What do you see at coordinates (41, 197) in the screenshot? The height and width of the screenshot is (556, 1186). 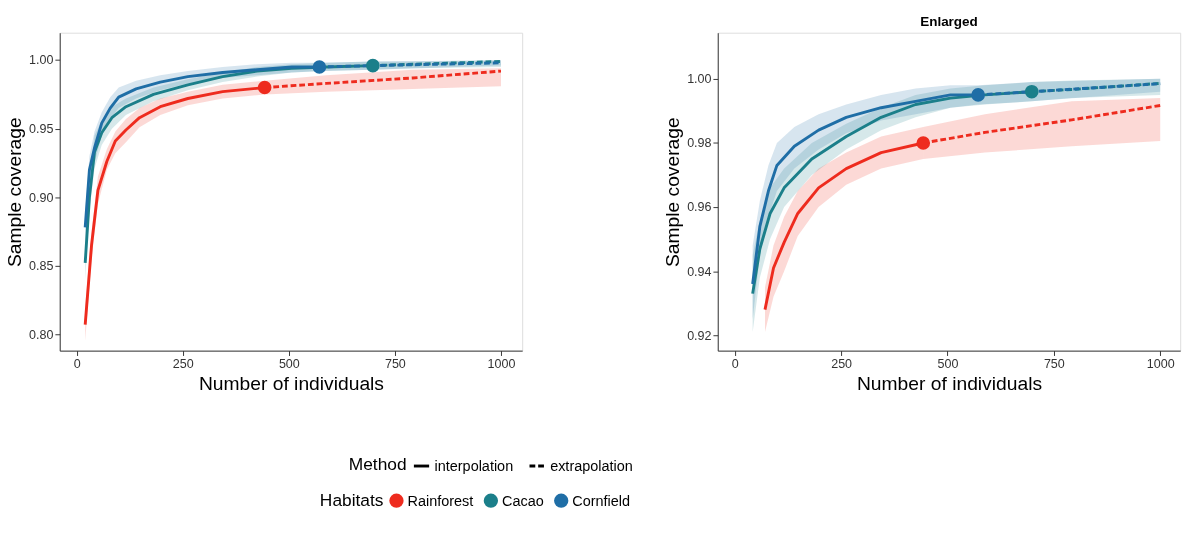 I see `y-tick-label: 0.90` at bounding box center [41, 197].